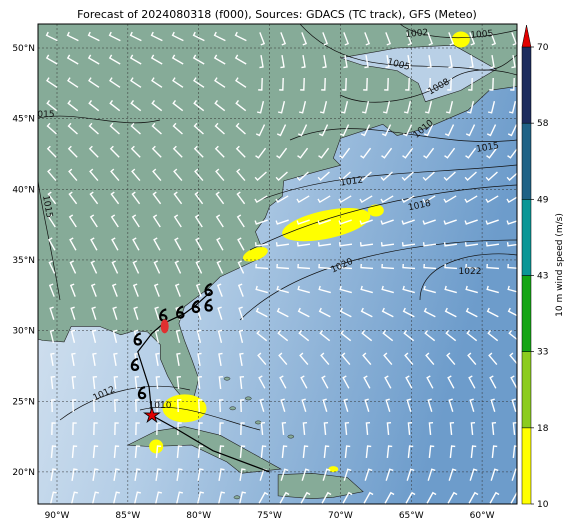 This screenshot has width=575, height=532. What do you see at coordinates (23, 473) in the screenshot?
I see `lat-tick-label: 20°N` at bounding box center [23, 473].